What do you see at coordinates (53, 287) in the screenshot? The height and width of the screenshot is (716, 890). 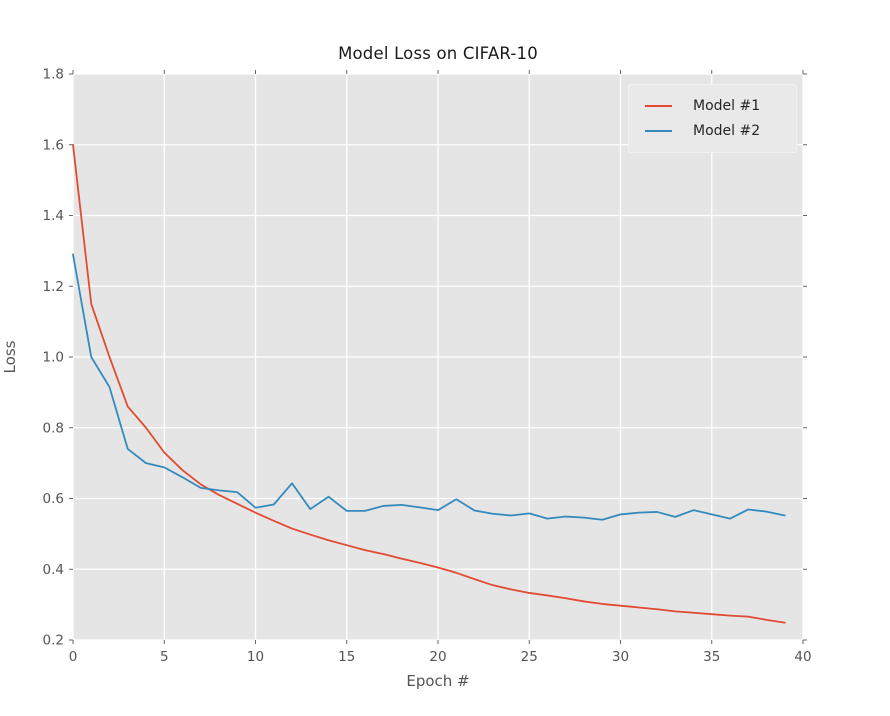 I see `y-tick-label: 1.2` at bounding box center [53, 287].